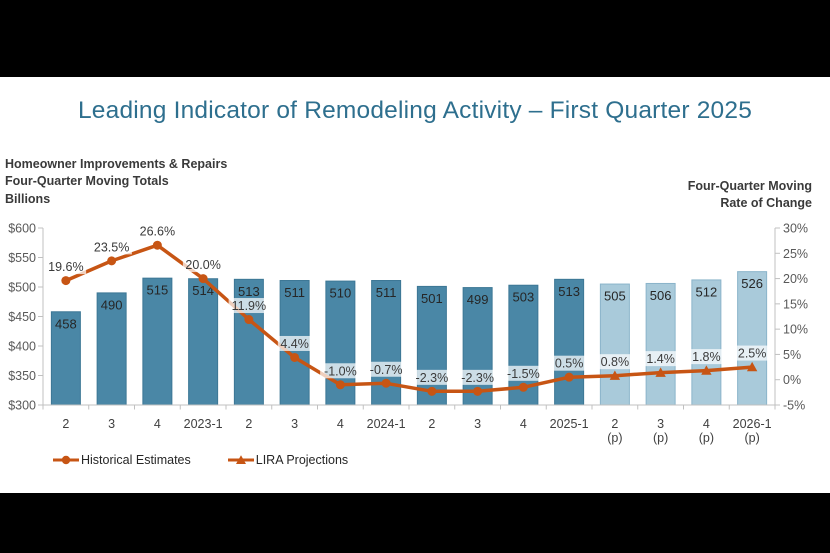 The image size is (830, 553). I want to click on right-axis-title: Four-Quarter Moving Rate of Change, so click(750, 195).